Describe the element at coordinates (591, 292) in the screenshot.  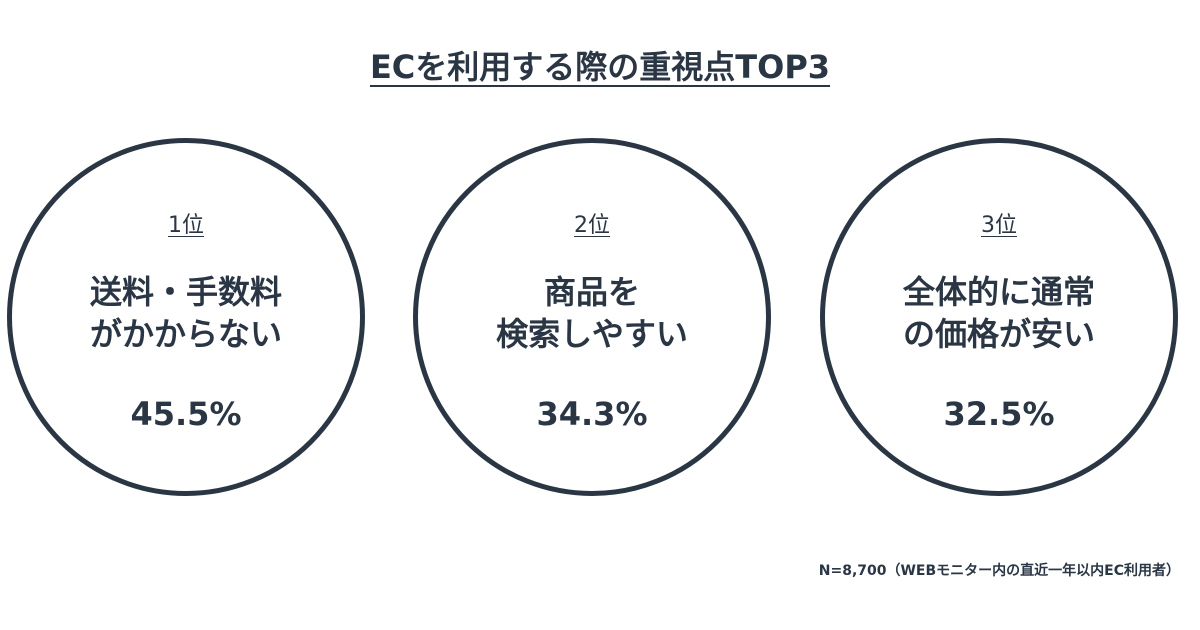
I see `item-label-line1: 商品を` at that location.